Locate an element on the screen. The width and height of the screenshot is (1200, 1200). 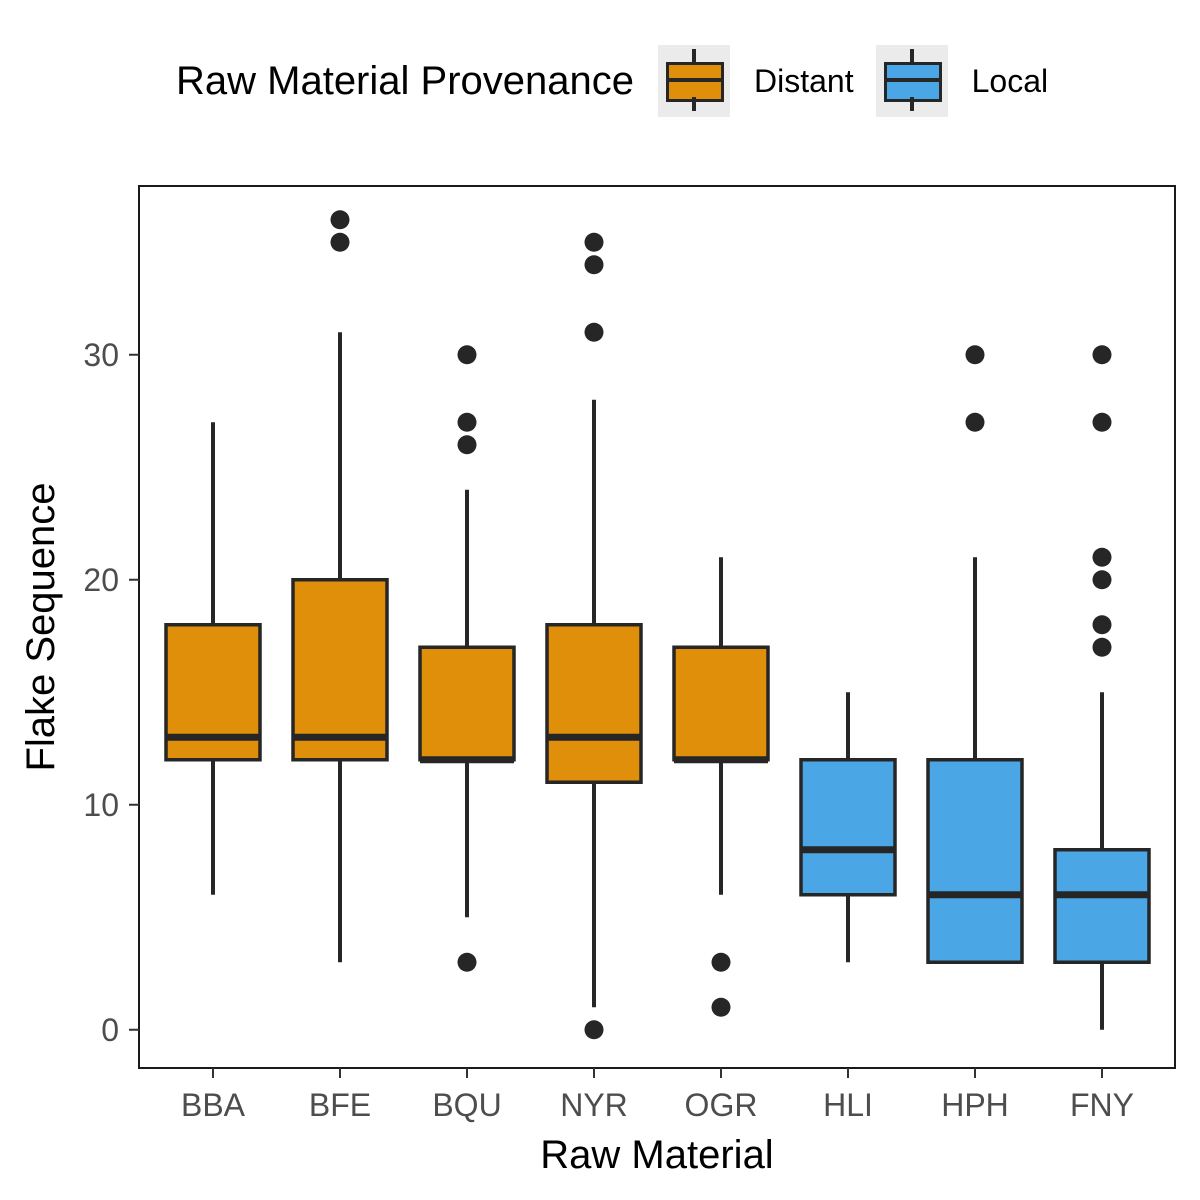
legend-title: Raw Material Provenance is located at coordinates (405, 80).